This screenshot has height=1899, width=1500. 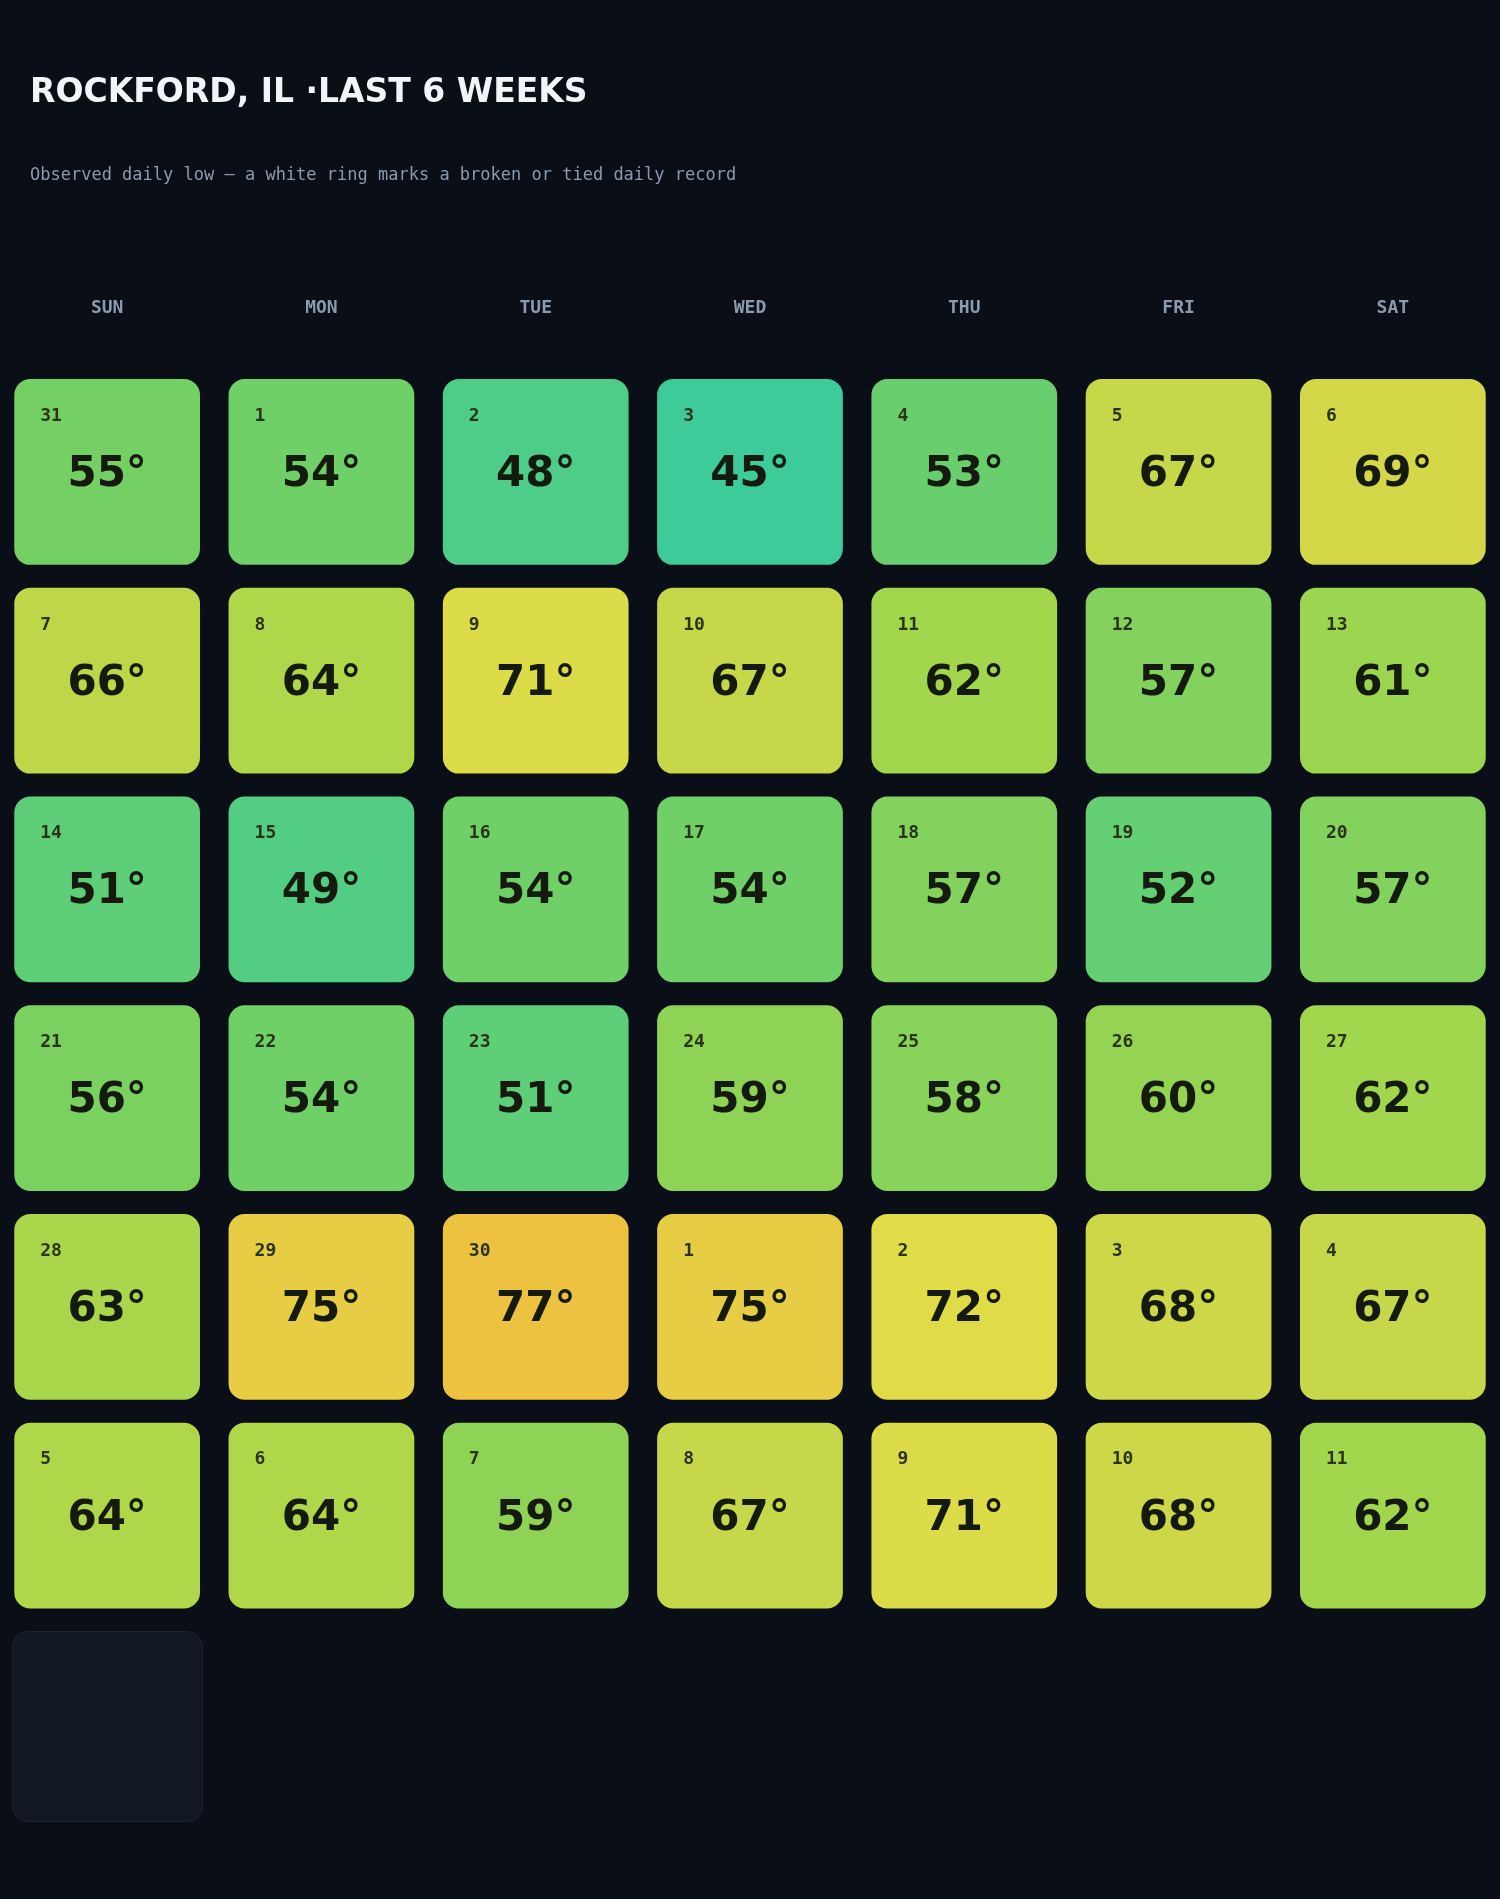 What do you see at coordinates (107, 1098) in the screenshot?
I see `data-label: 56°` at bounding box center [107, 1098].